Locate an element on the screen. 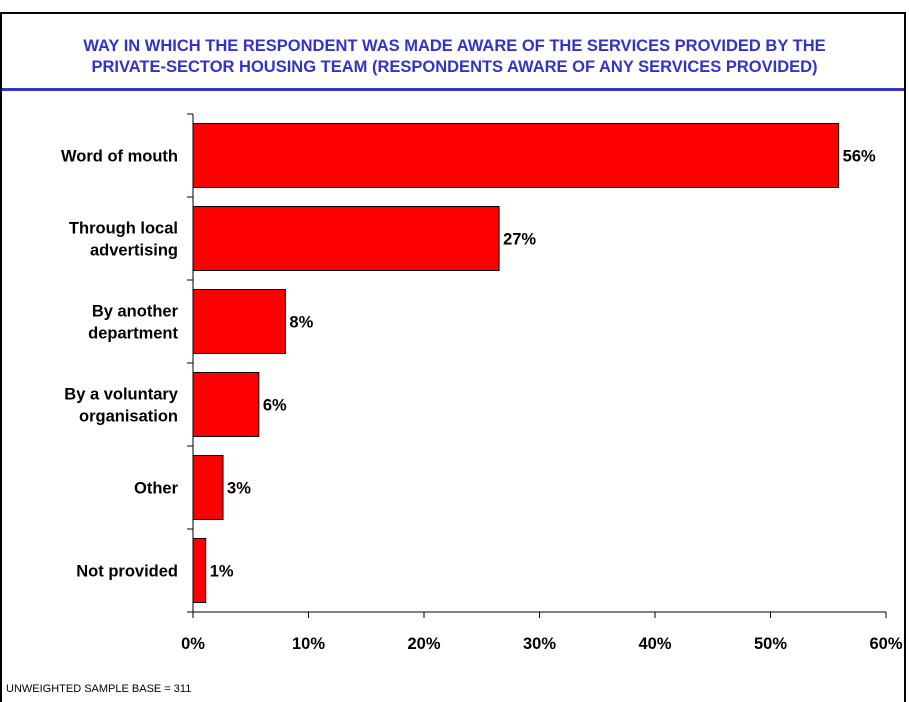 This screenshot has width=909, height=702. sample-base-footnote: UNWEIGHTED SAMPLE BASE = 311 is located at coordinates (99, 689).